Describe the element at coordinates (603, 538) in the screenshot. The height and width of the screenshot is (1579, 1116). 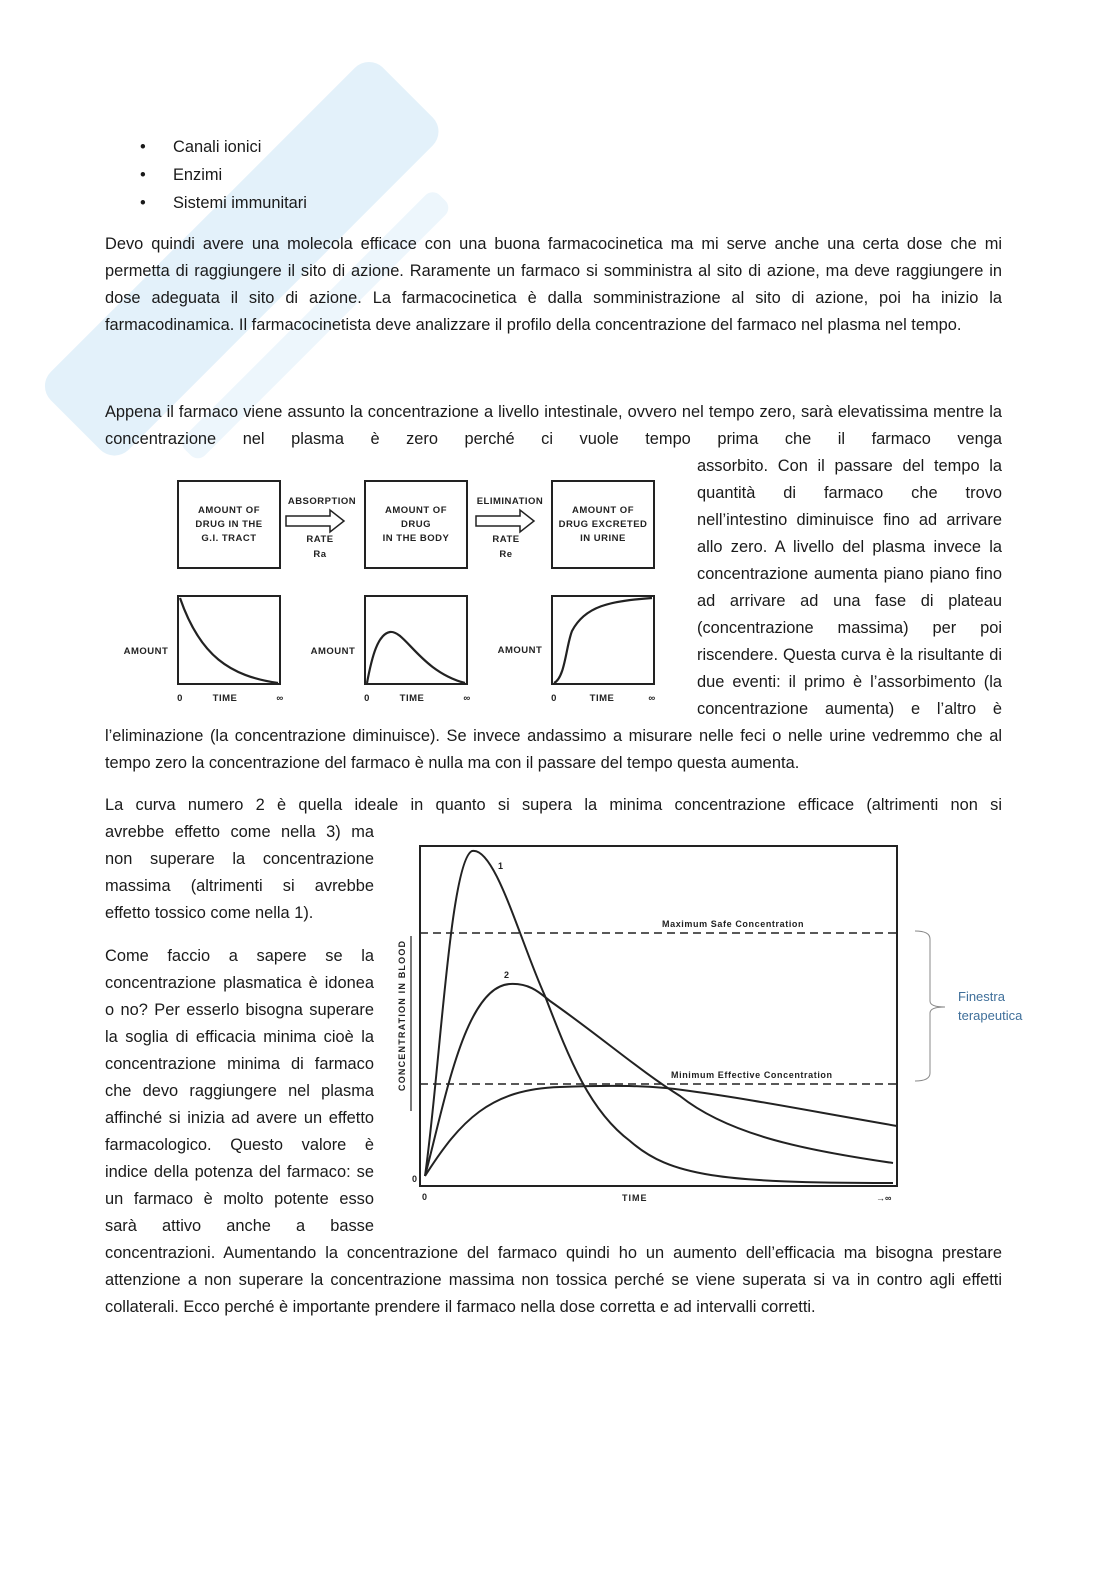
I see `svg-text: IN URINE` at that location.